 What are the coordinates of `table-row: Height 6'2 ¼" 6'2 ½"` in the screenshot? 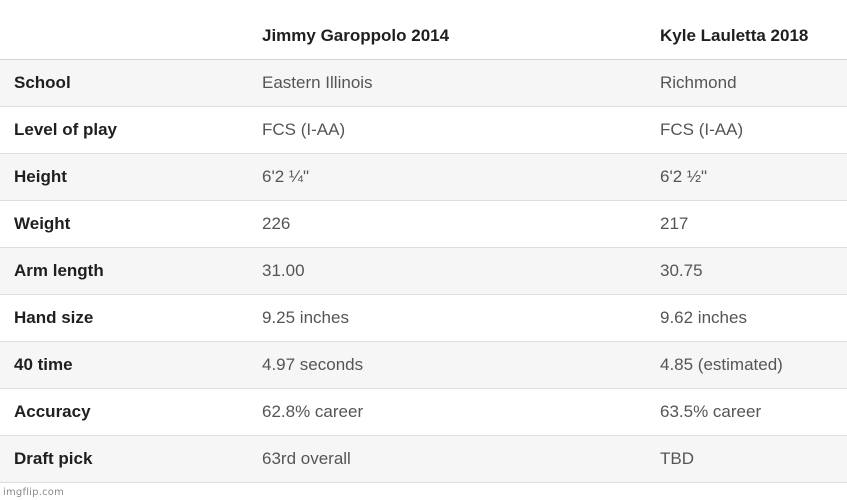 It's located at (423, 177).